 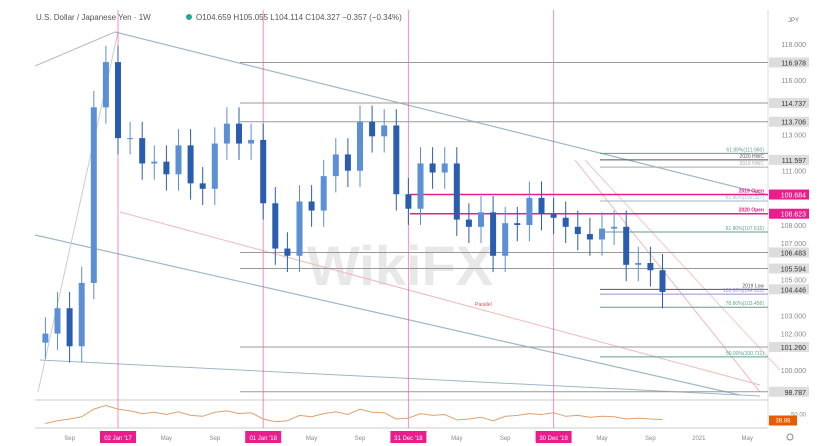 I want to click on settings-gear-icon, so click(x=790, y=437).